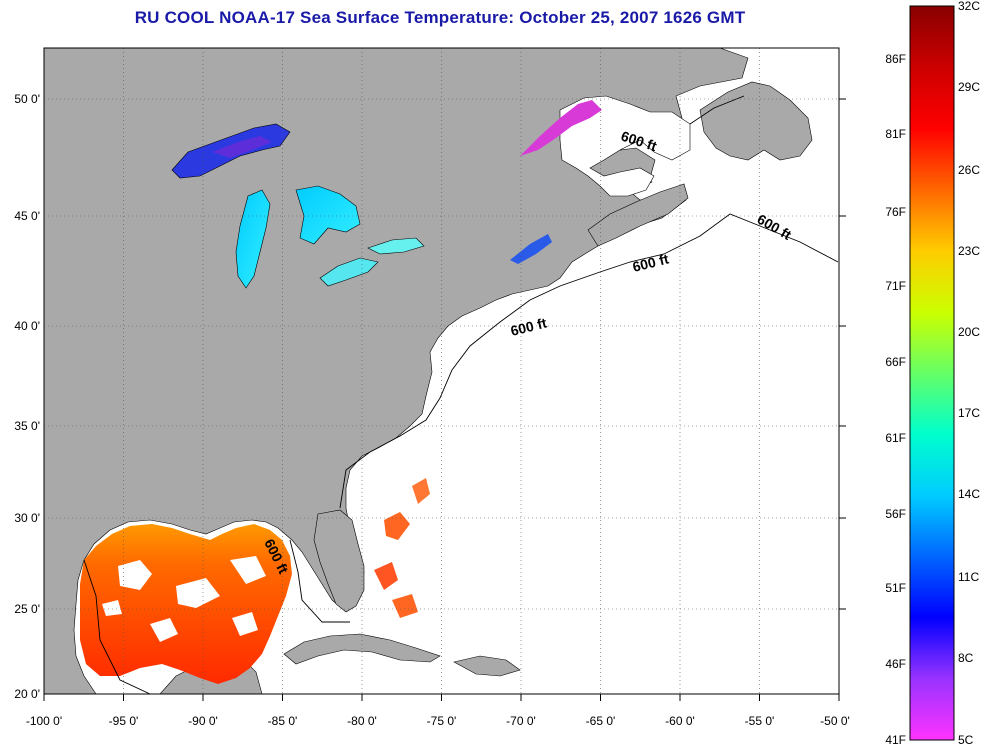  I want to click on lat-tick-label: 20 0', so click(27, 694).